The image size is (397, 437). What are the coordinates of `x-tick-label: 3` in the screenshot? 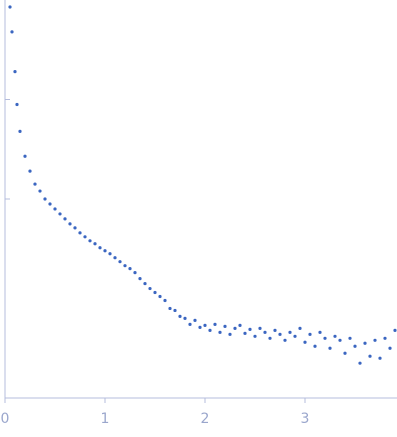 It's located at (305, 419).